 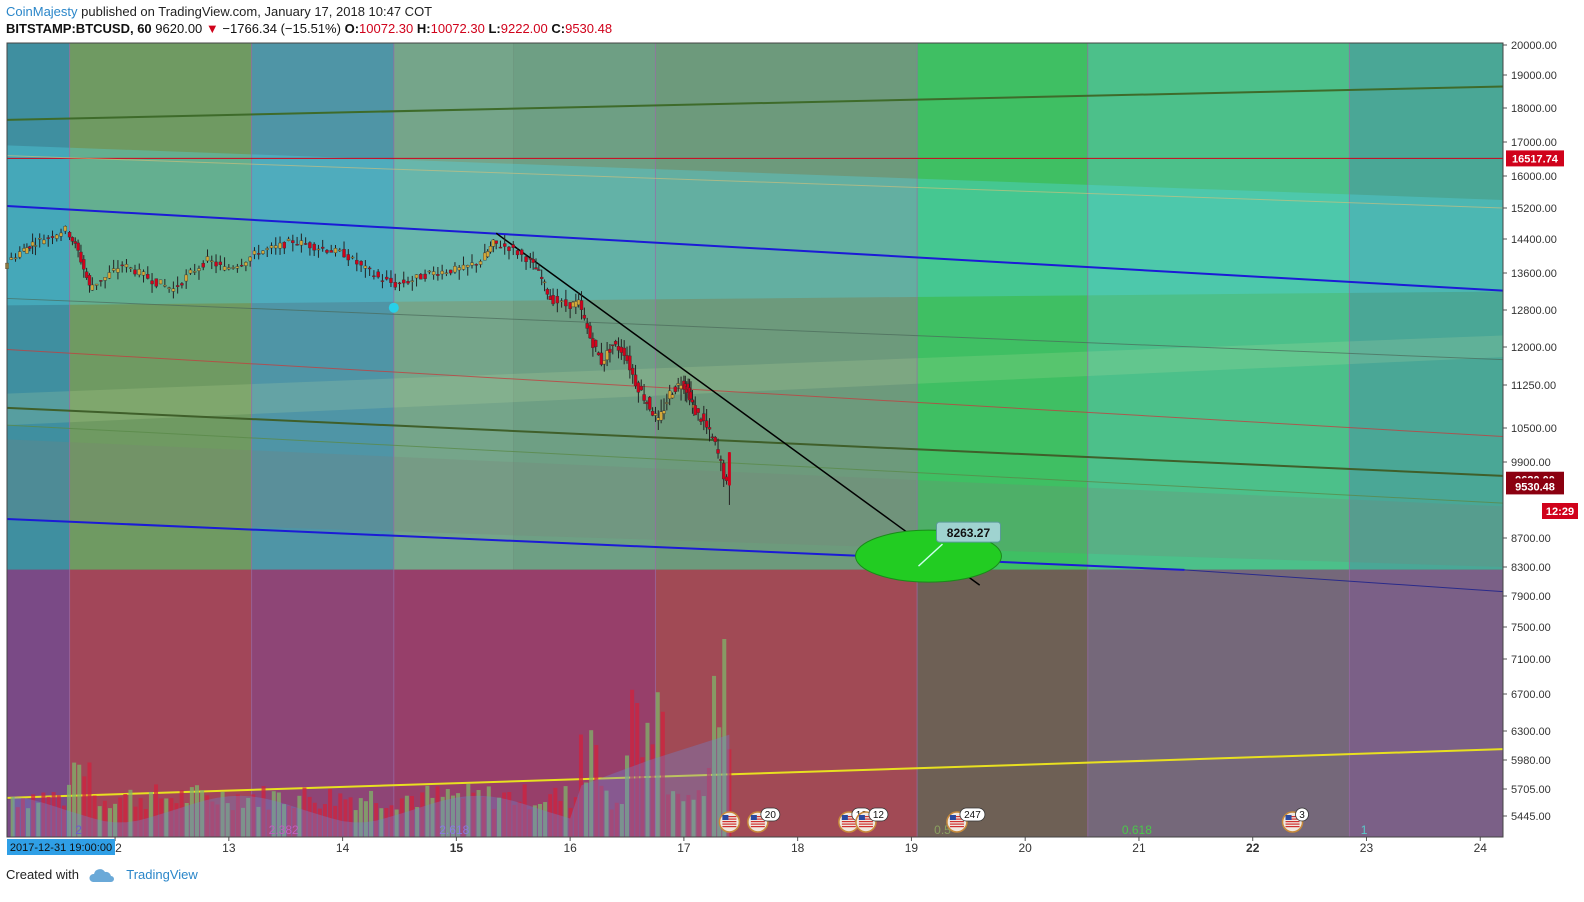 What do you see at coordinates (1543, 440) in the screenshot?
I see `price-axis-background` at bounding box center [1543, 440].